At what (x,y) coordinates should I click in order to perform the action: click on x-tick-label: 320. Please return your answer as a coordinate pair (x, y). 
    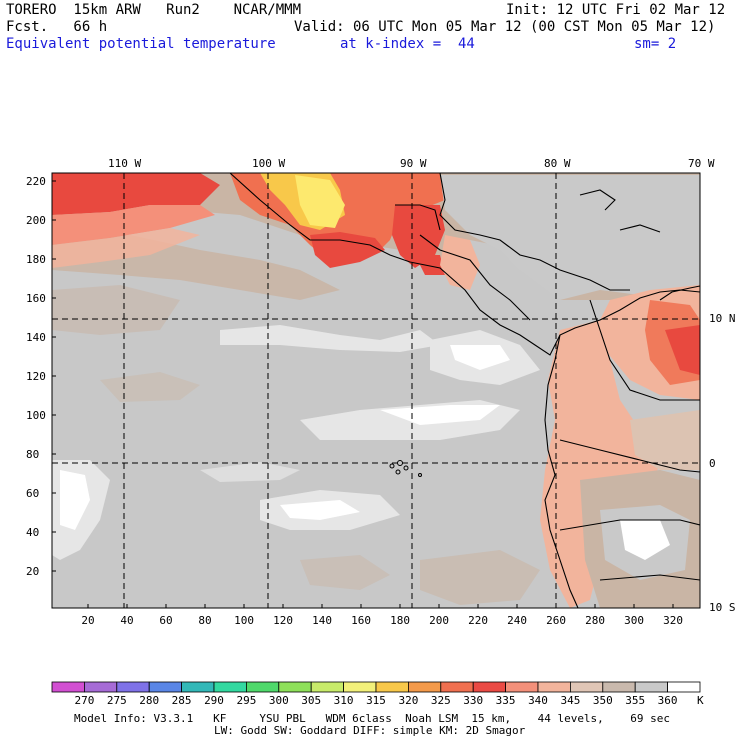
    Looking at the image, I should click on (673, 620).